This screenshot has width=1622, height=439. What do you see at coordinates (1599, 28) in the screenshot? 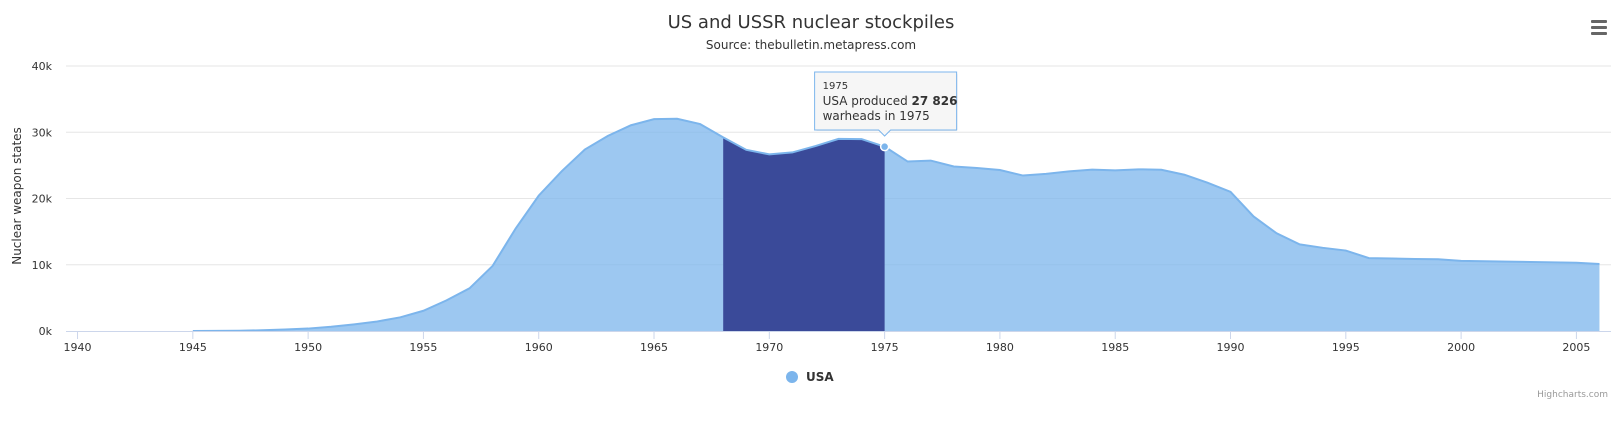
I see `context-menu-icon` at bounding box center [1599, 28].